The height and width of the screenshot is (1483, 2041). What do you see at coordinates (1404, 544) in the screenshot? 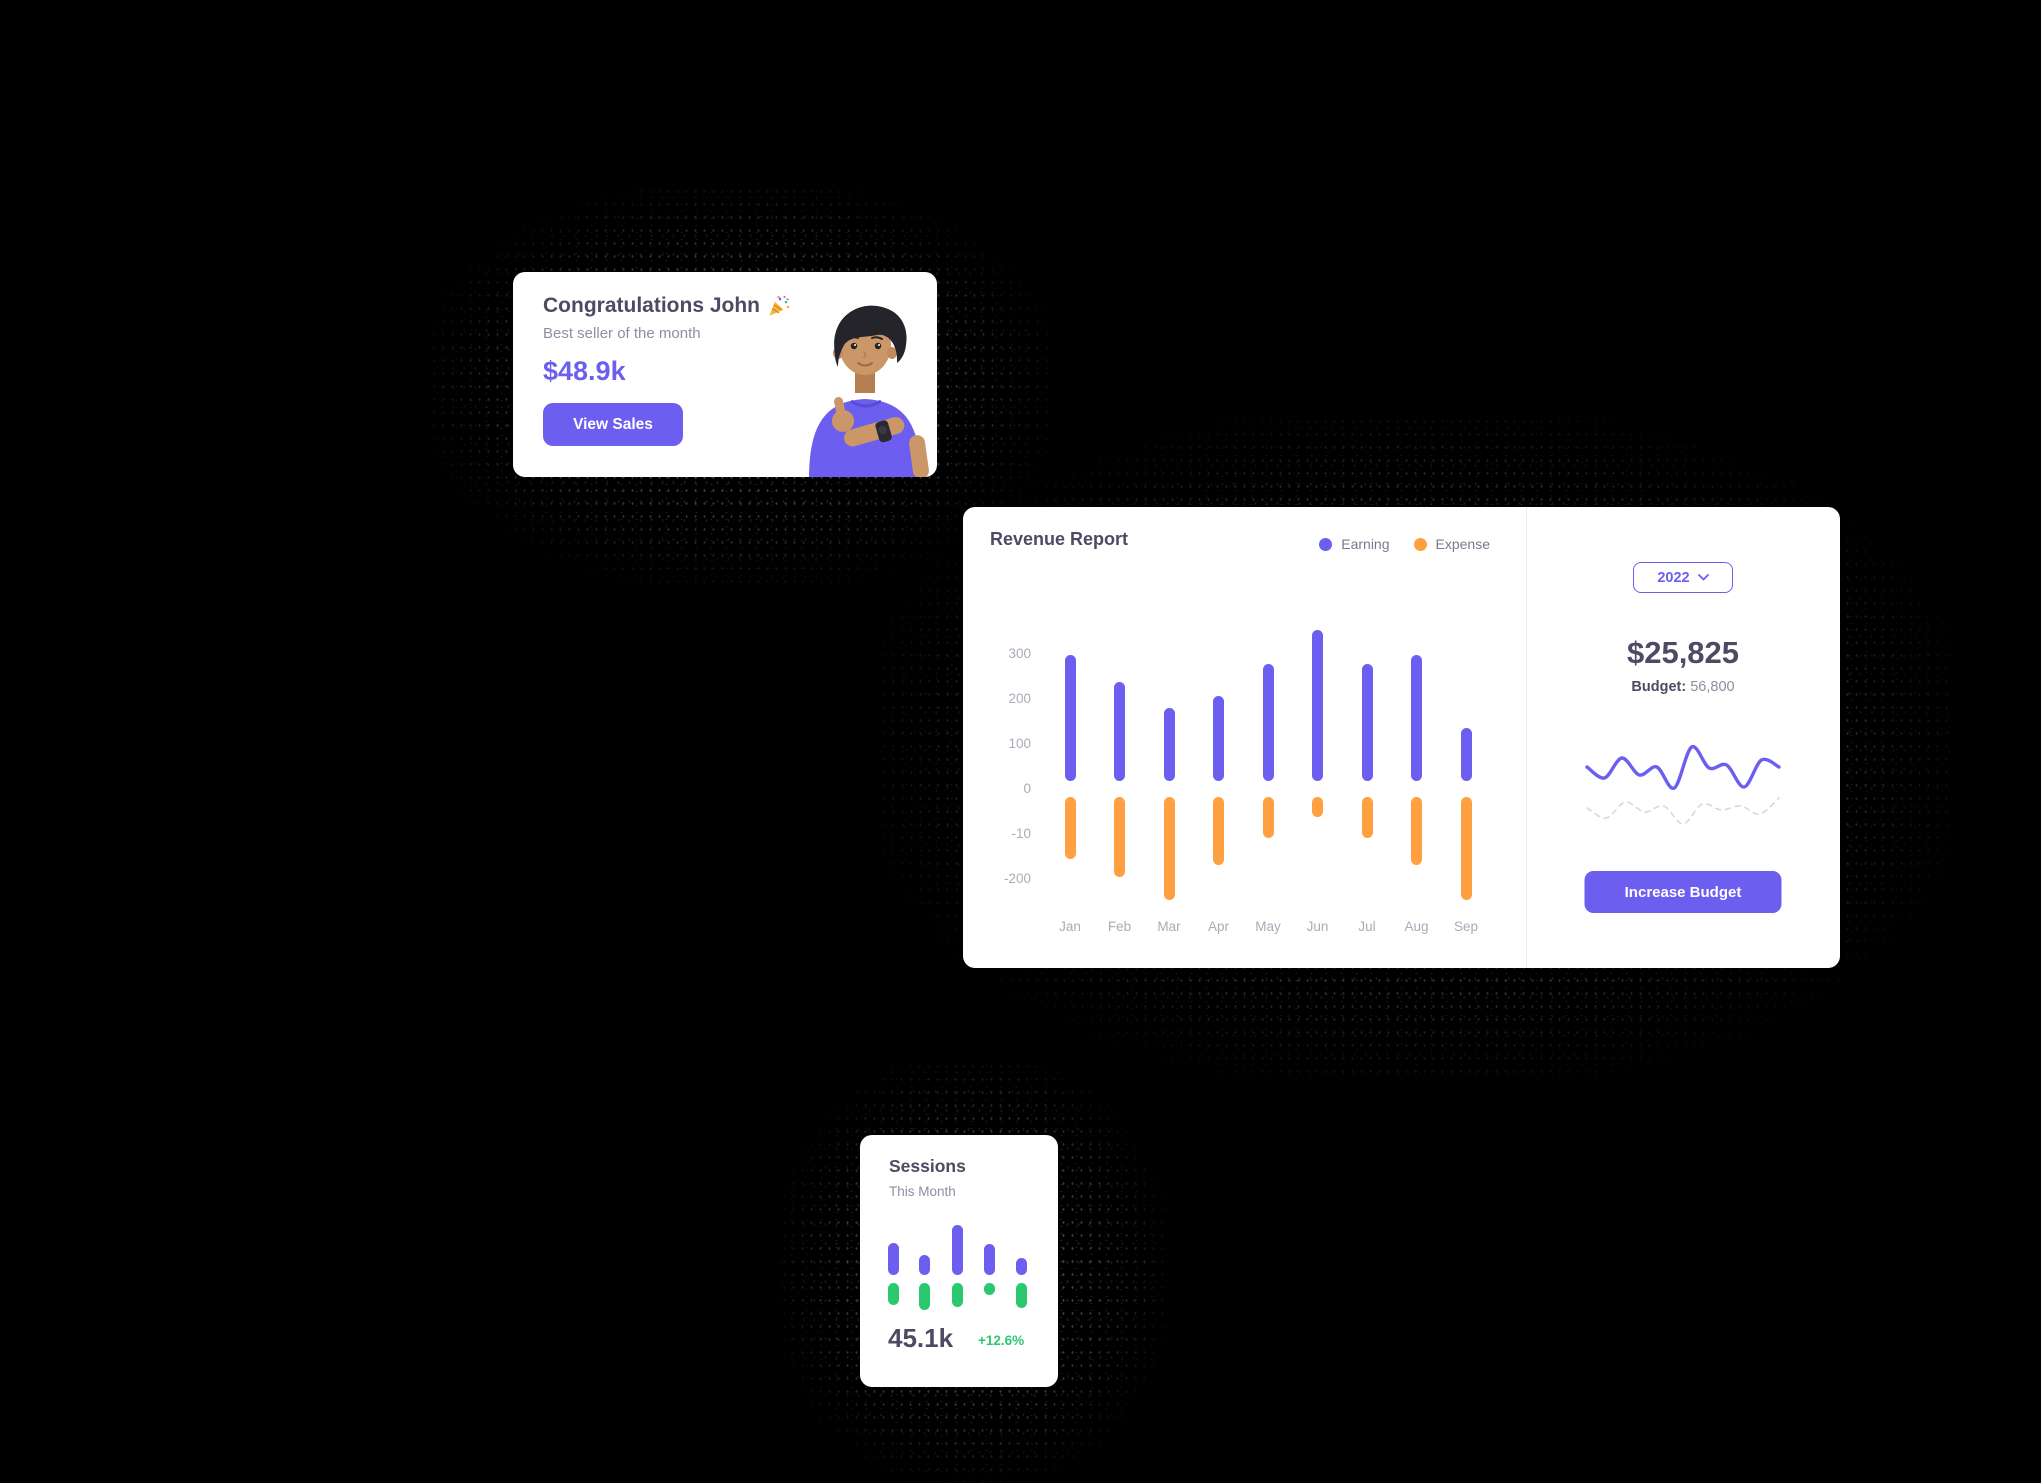
I see `chart-legend: Earning Expense` at bounding box center [1404, 544].